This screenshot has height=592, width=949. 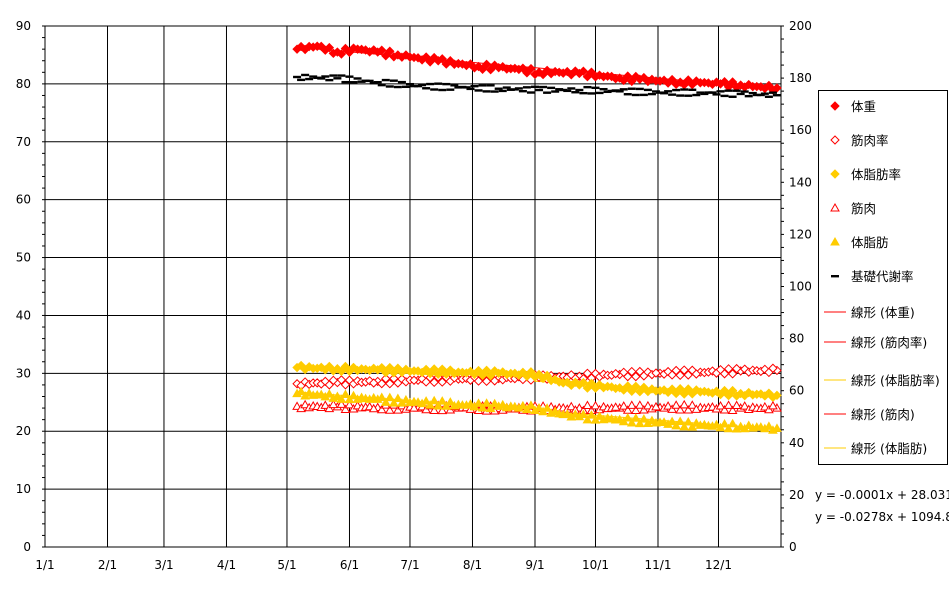 What do you see at coordinates (23, 373) in the screenshot?
I see `left-tick-label: 30` at bounding box center [23, 373].